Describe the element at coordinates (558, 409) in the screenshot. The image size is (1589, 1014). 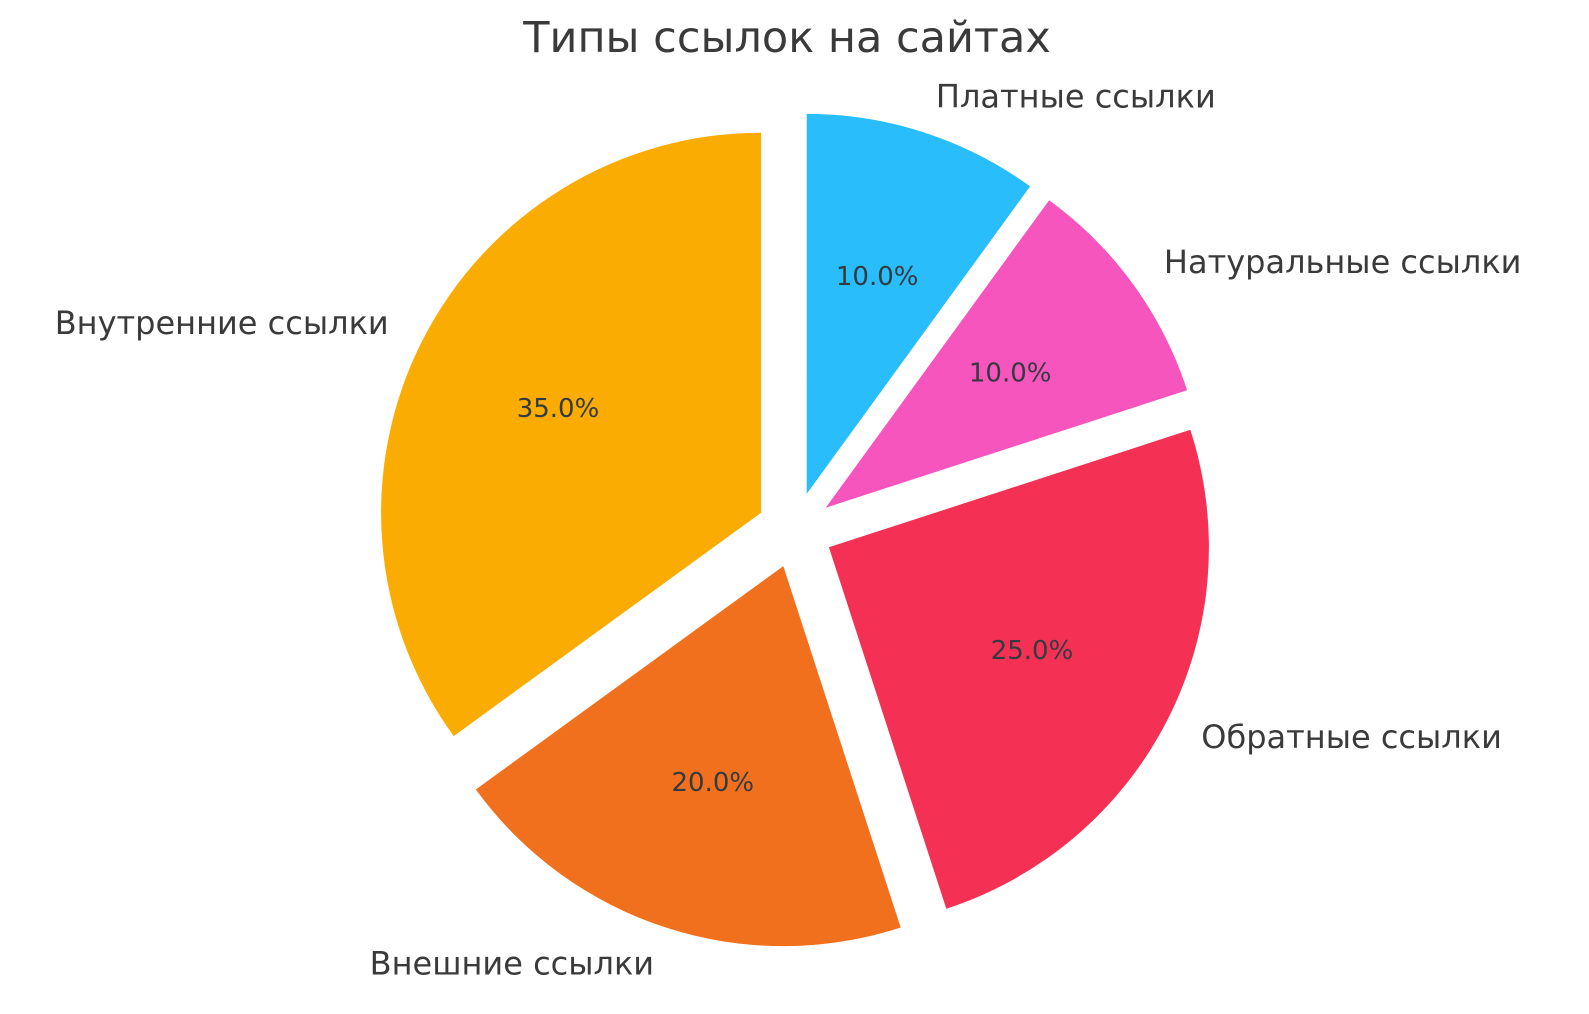
I see `pie-pct-label-5: 35.0%` at that location.